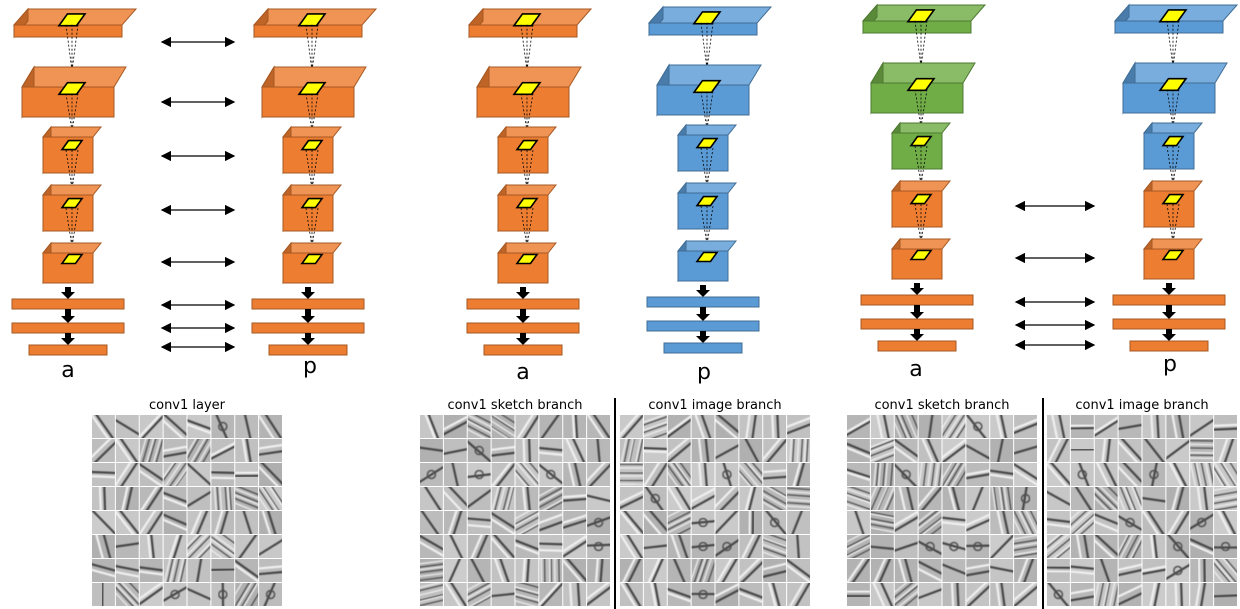 This screenshot has height=609, width=1240. What do you see at coordinates (715, 405) in the screenshot?
I see `caption-middle-image-branch: conv1 image branch` at bounding box center [715, 405].